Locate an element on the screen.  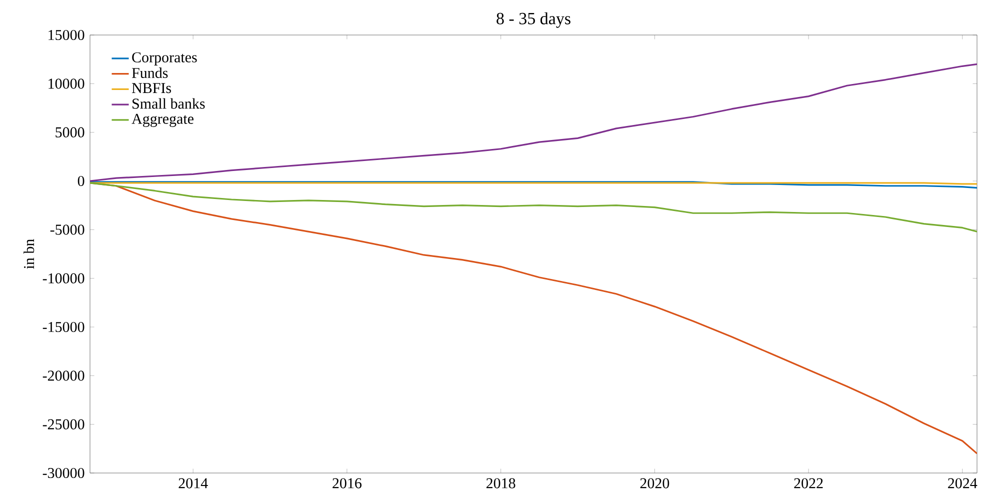
y-tick-label: -30000 is located at coordinates (63, 473).